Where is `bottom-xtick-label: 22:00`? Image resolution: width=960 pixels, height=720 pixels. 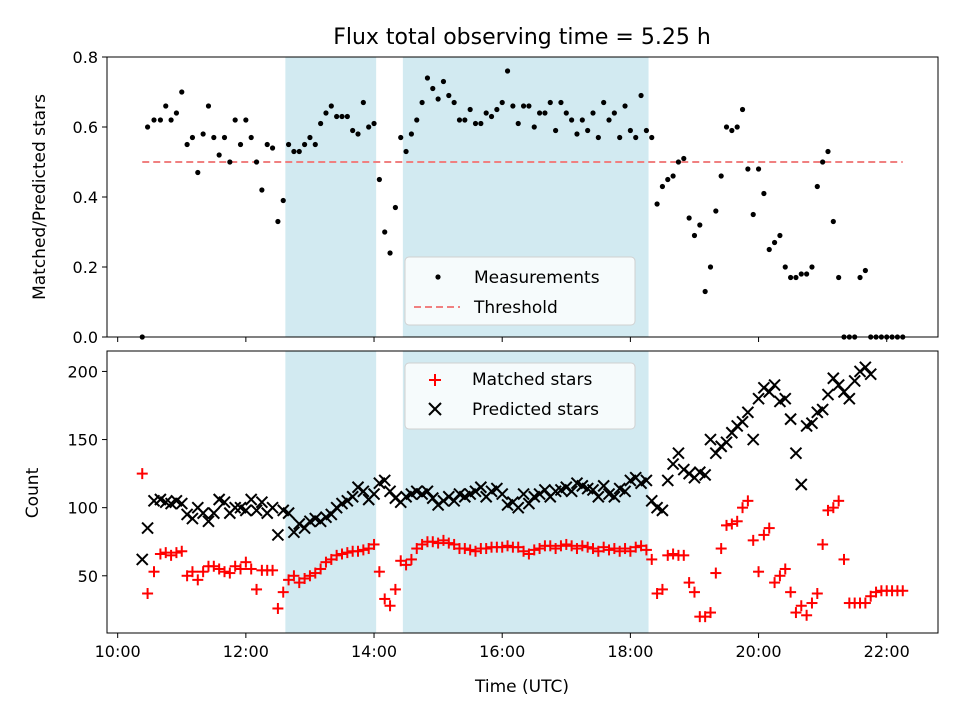
bottom-xtick-label: 22:00 is located at coordinates (887, 651).